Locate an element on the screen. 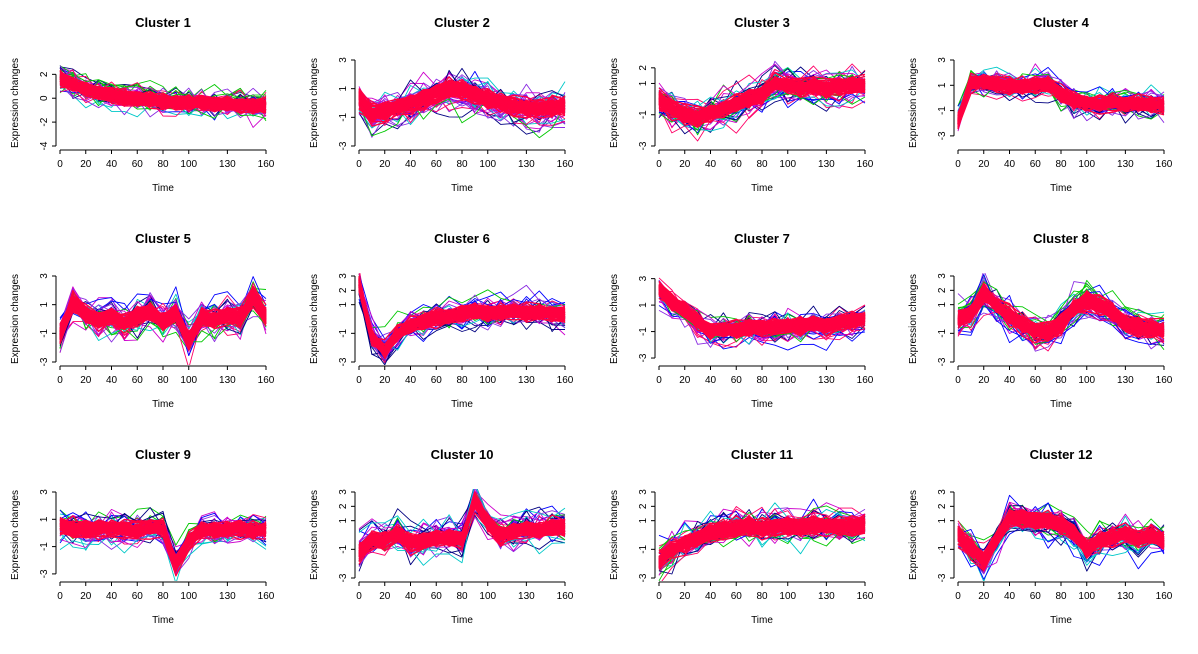  panel-title: Cluster 8 is located at coordinates (1061, 238).